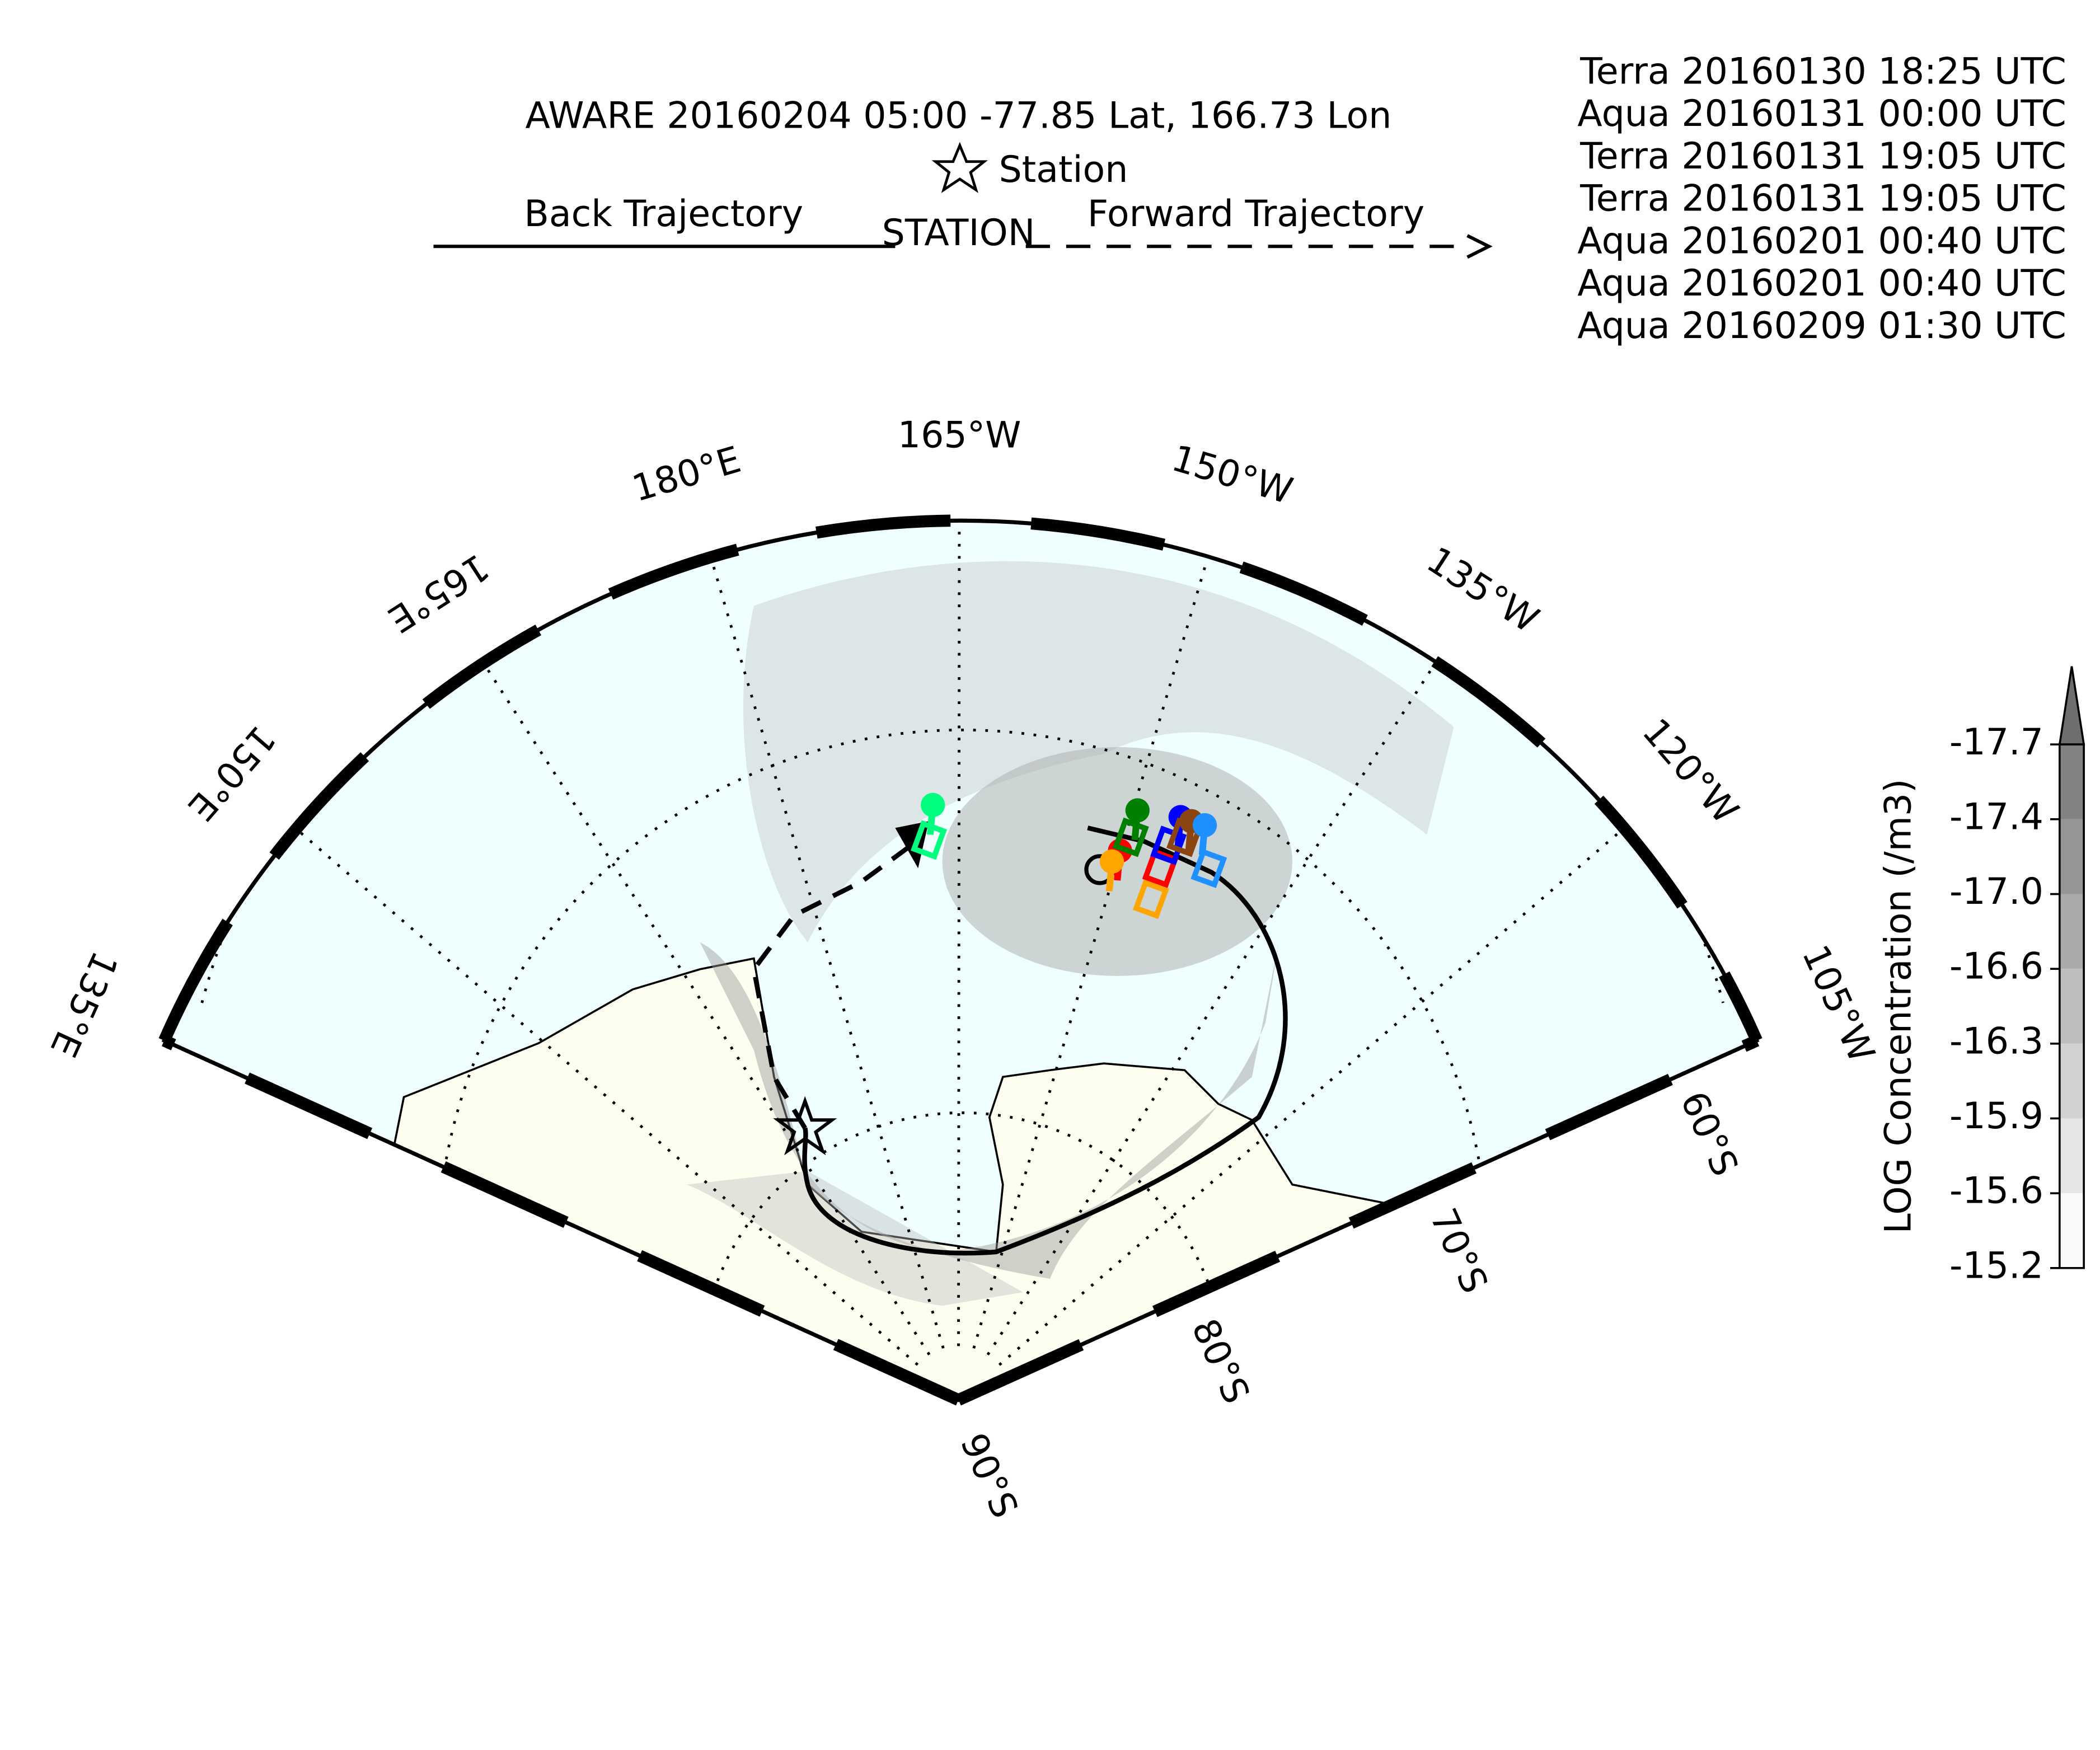 The image size is (2100, 1750). Describe the element at coordinates (1821, 326) in the screenshot. I see `legend-entry: Aqua 20160209 01:30 UTC` at that location.